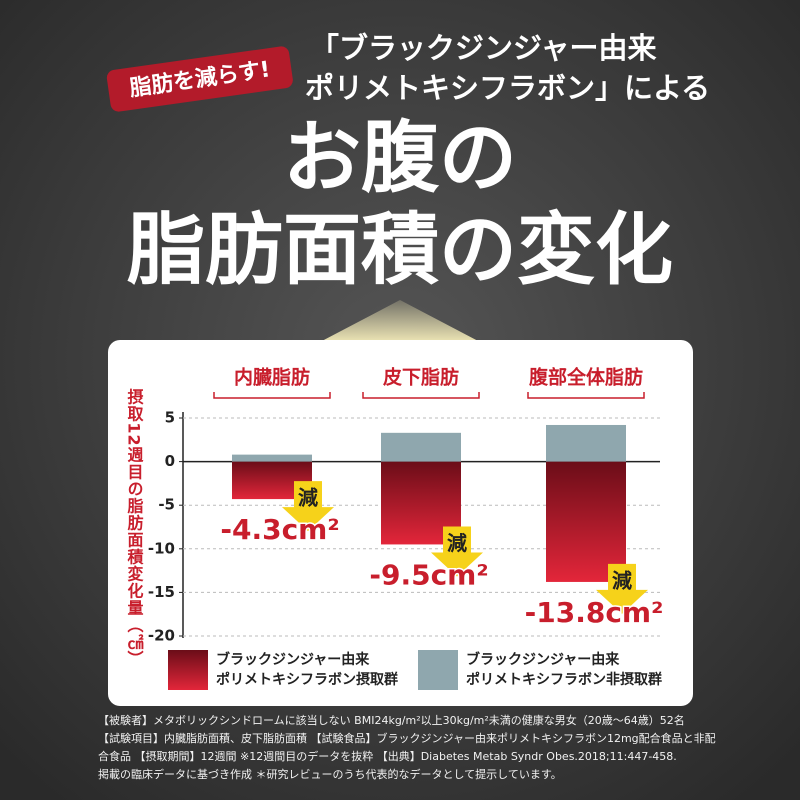 The width and height of the screenshot is (800, 800). I want to click on y-axis-label: 摂取12週目の脂肪面積変化量（㎠）, so click(135, 527).